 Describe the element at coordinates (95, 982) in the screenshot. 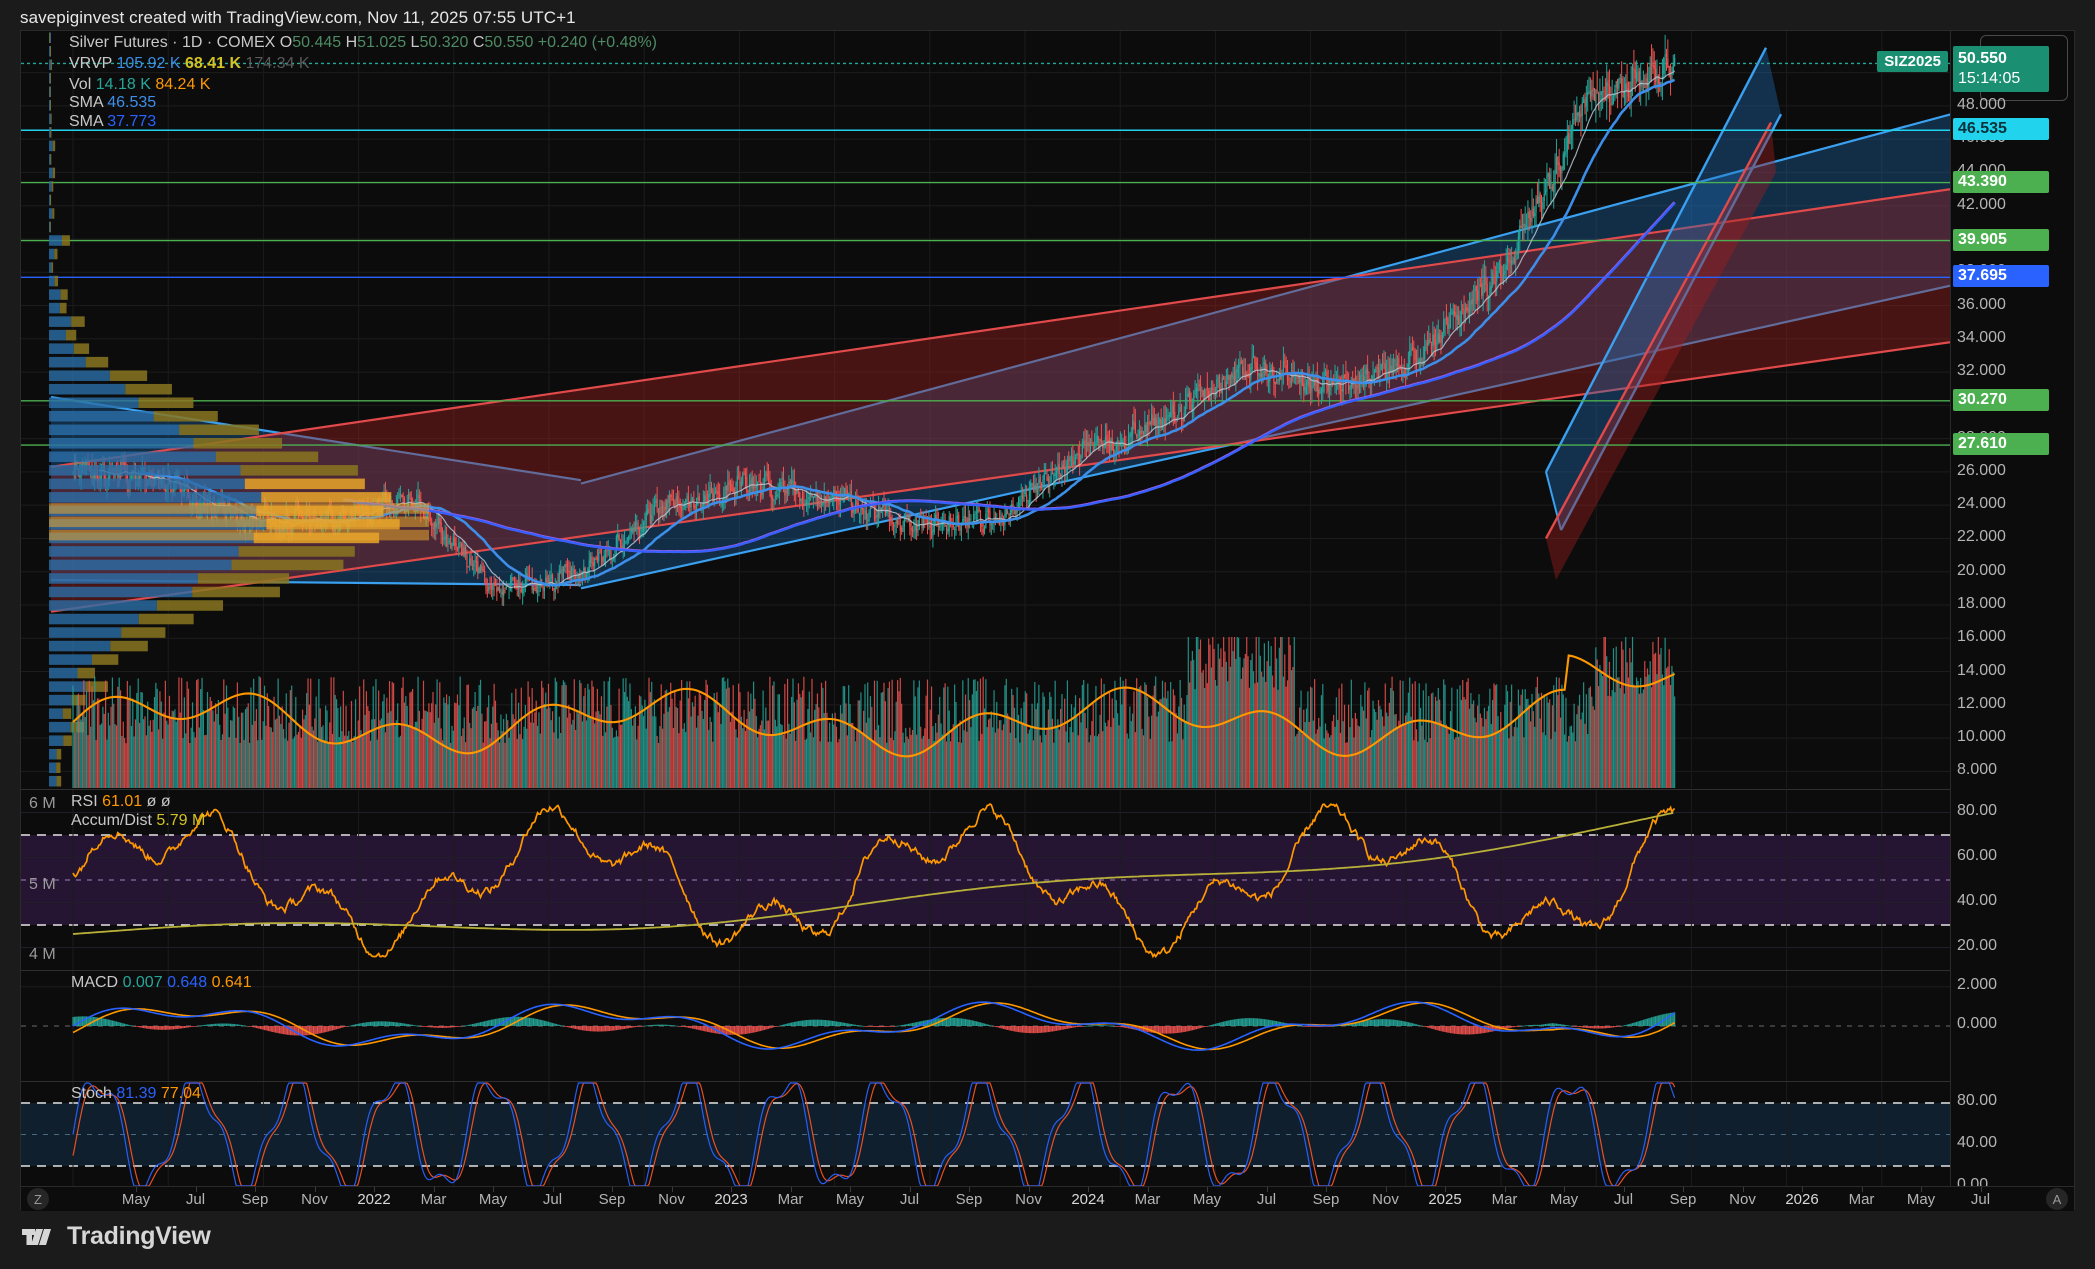

I see `macd-label: MACD` at that location.